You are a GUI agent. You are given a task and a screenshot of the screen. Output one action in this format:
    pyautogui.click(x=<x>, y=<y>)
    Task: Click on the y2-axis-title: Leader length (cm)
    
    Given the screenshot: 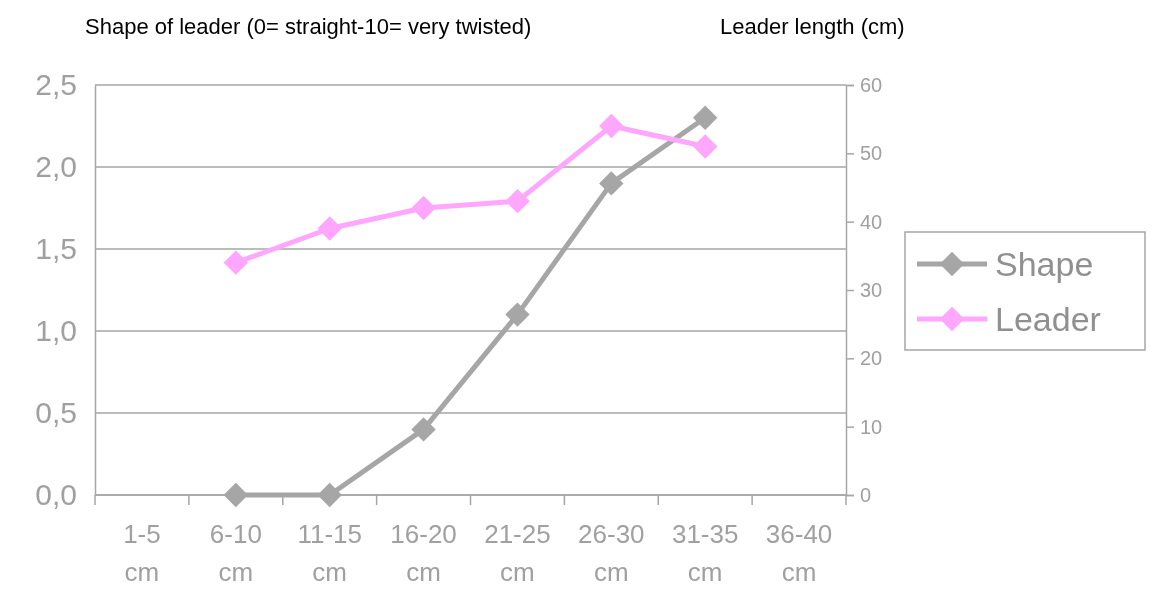 What is the action you would take?
    pyautogui.click(x=812, y=26)
    